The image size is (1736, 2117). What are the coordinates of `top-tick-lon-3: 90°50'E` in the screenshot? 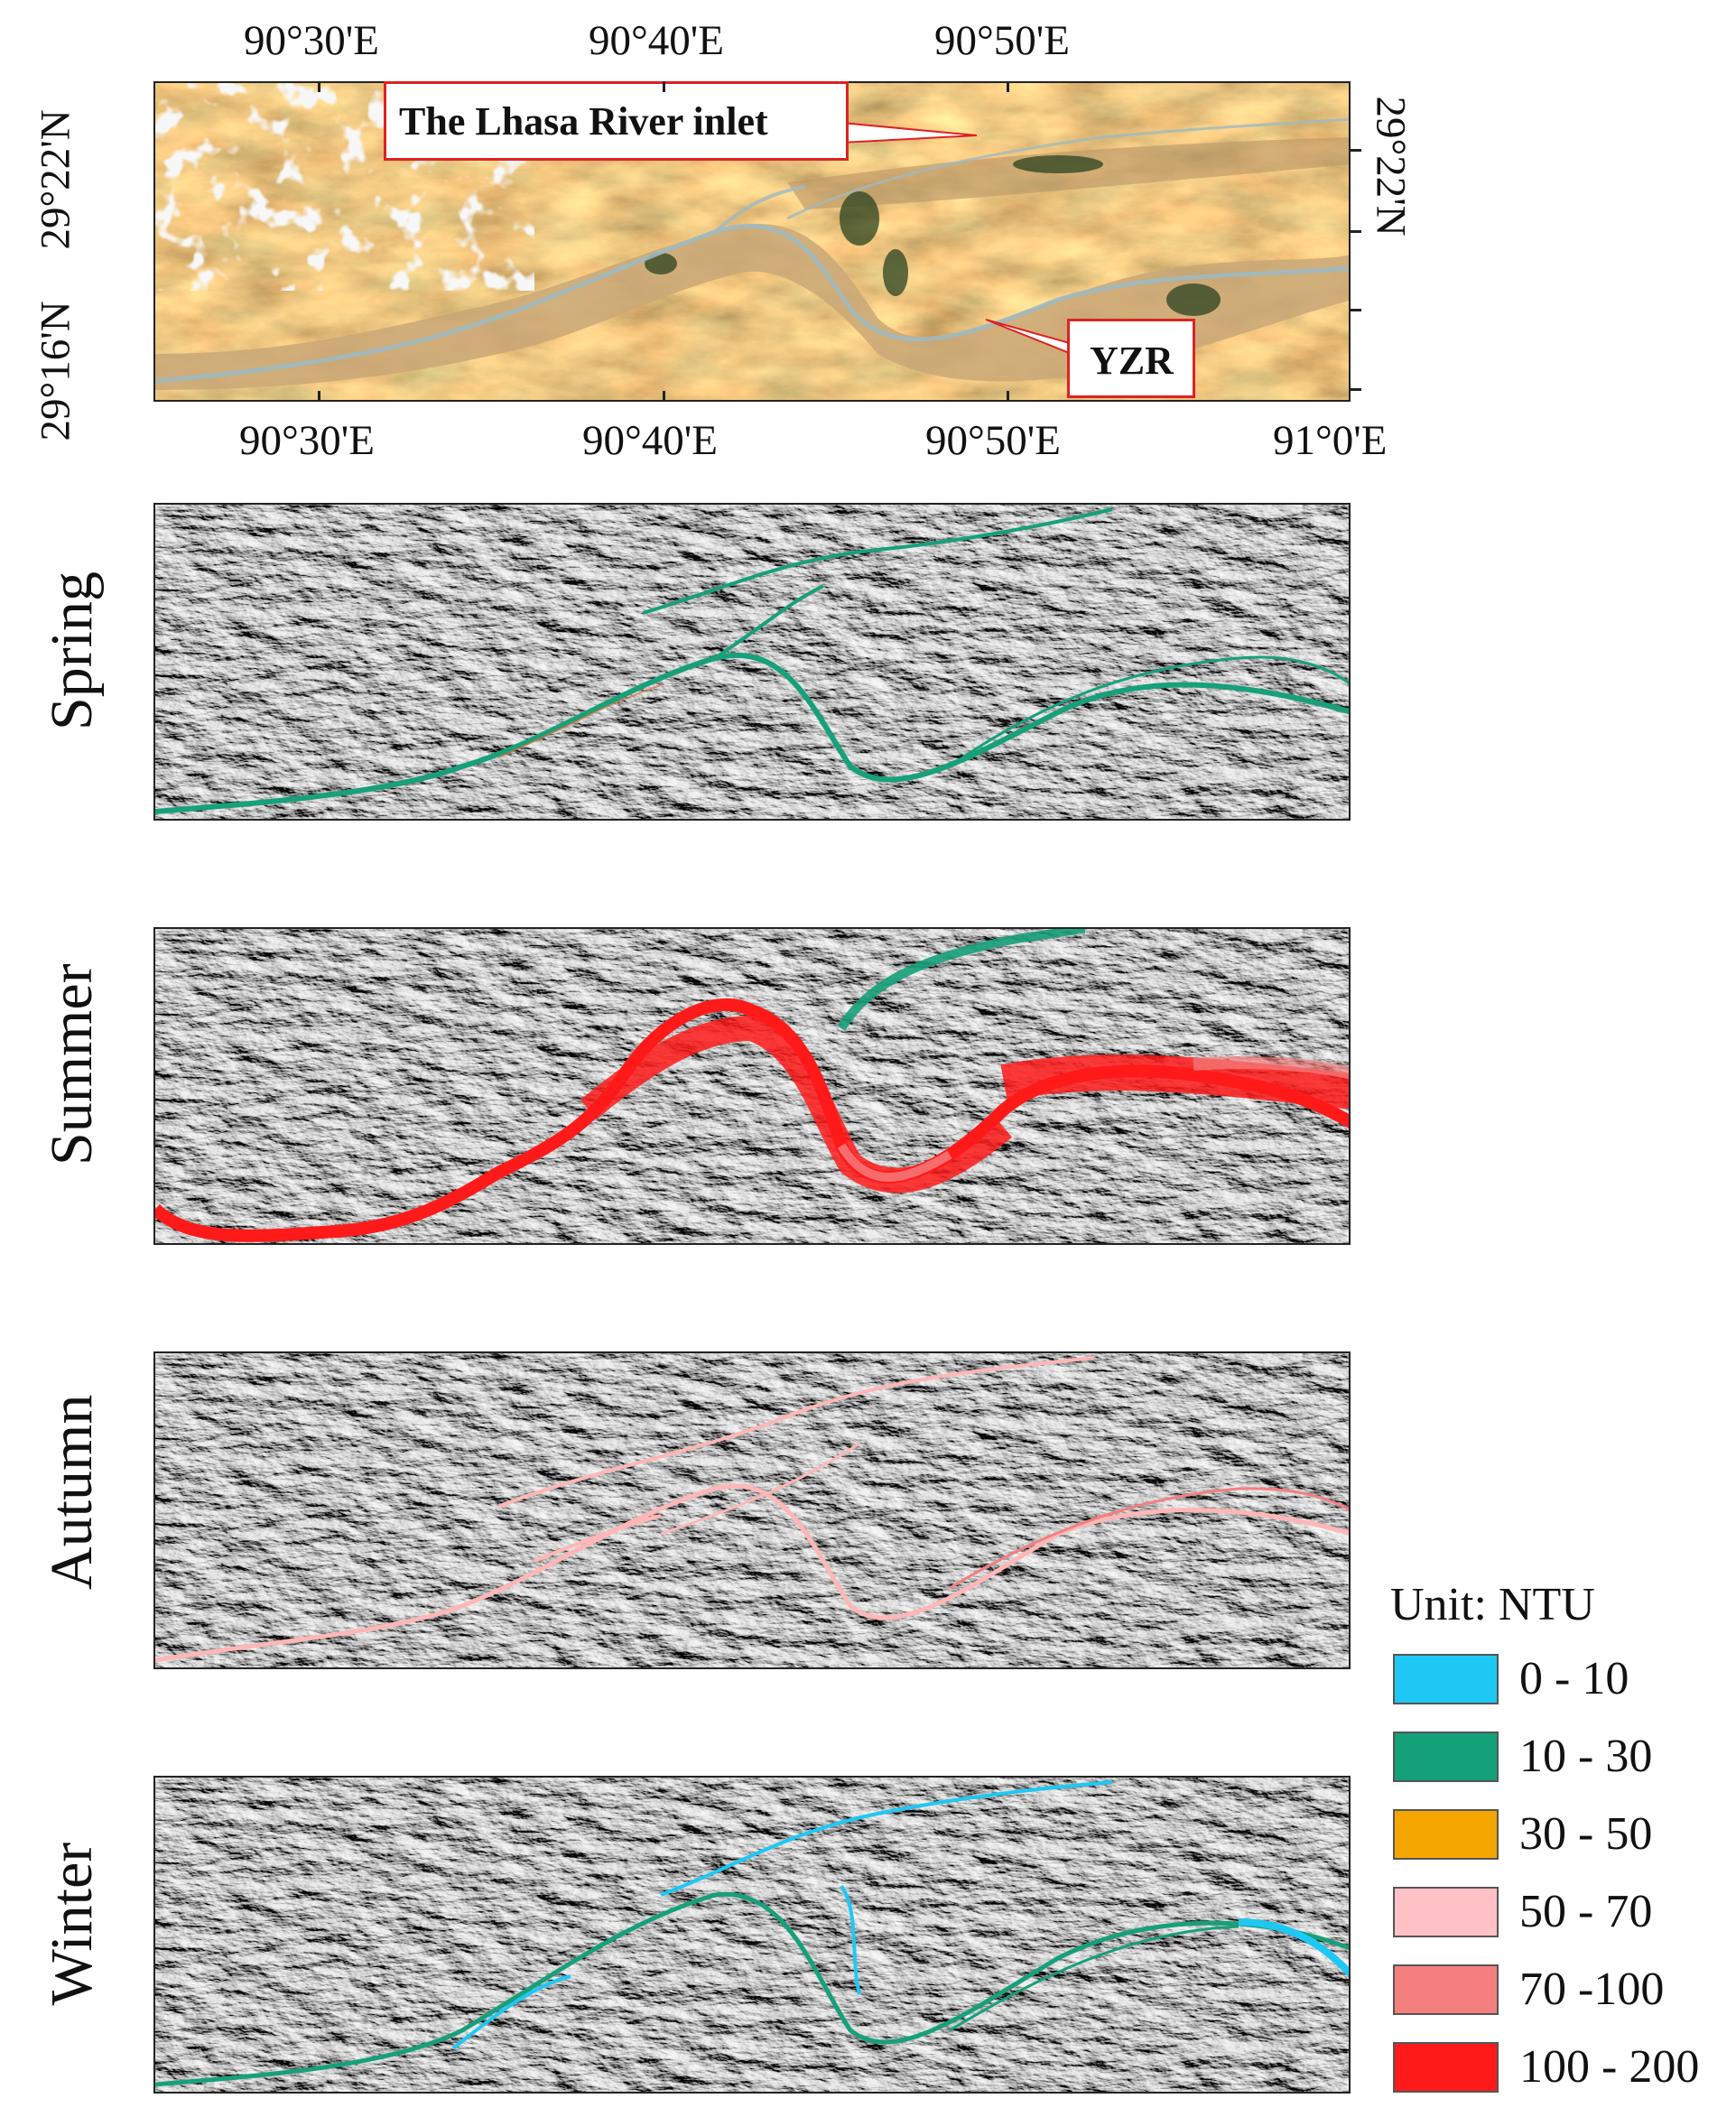 It's located at (1002, 40).